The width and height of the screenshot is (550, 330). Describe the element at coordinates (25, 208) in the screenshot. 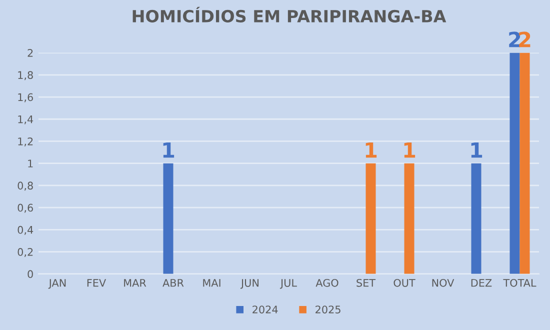

I see `y-tick-label: 0,6` at that location.